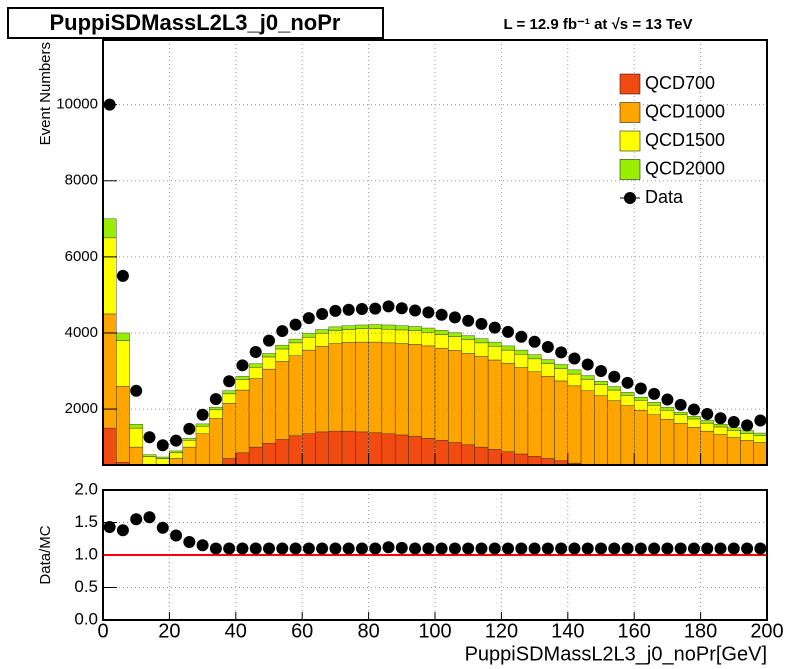 The height and width of the screenshot is (669, 798). Describe the element at coordinates (86, 618) in the screenshot. I see `y-tick-label: 0.0` at that location.